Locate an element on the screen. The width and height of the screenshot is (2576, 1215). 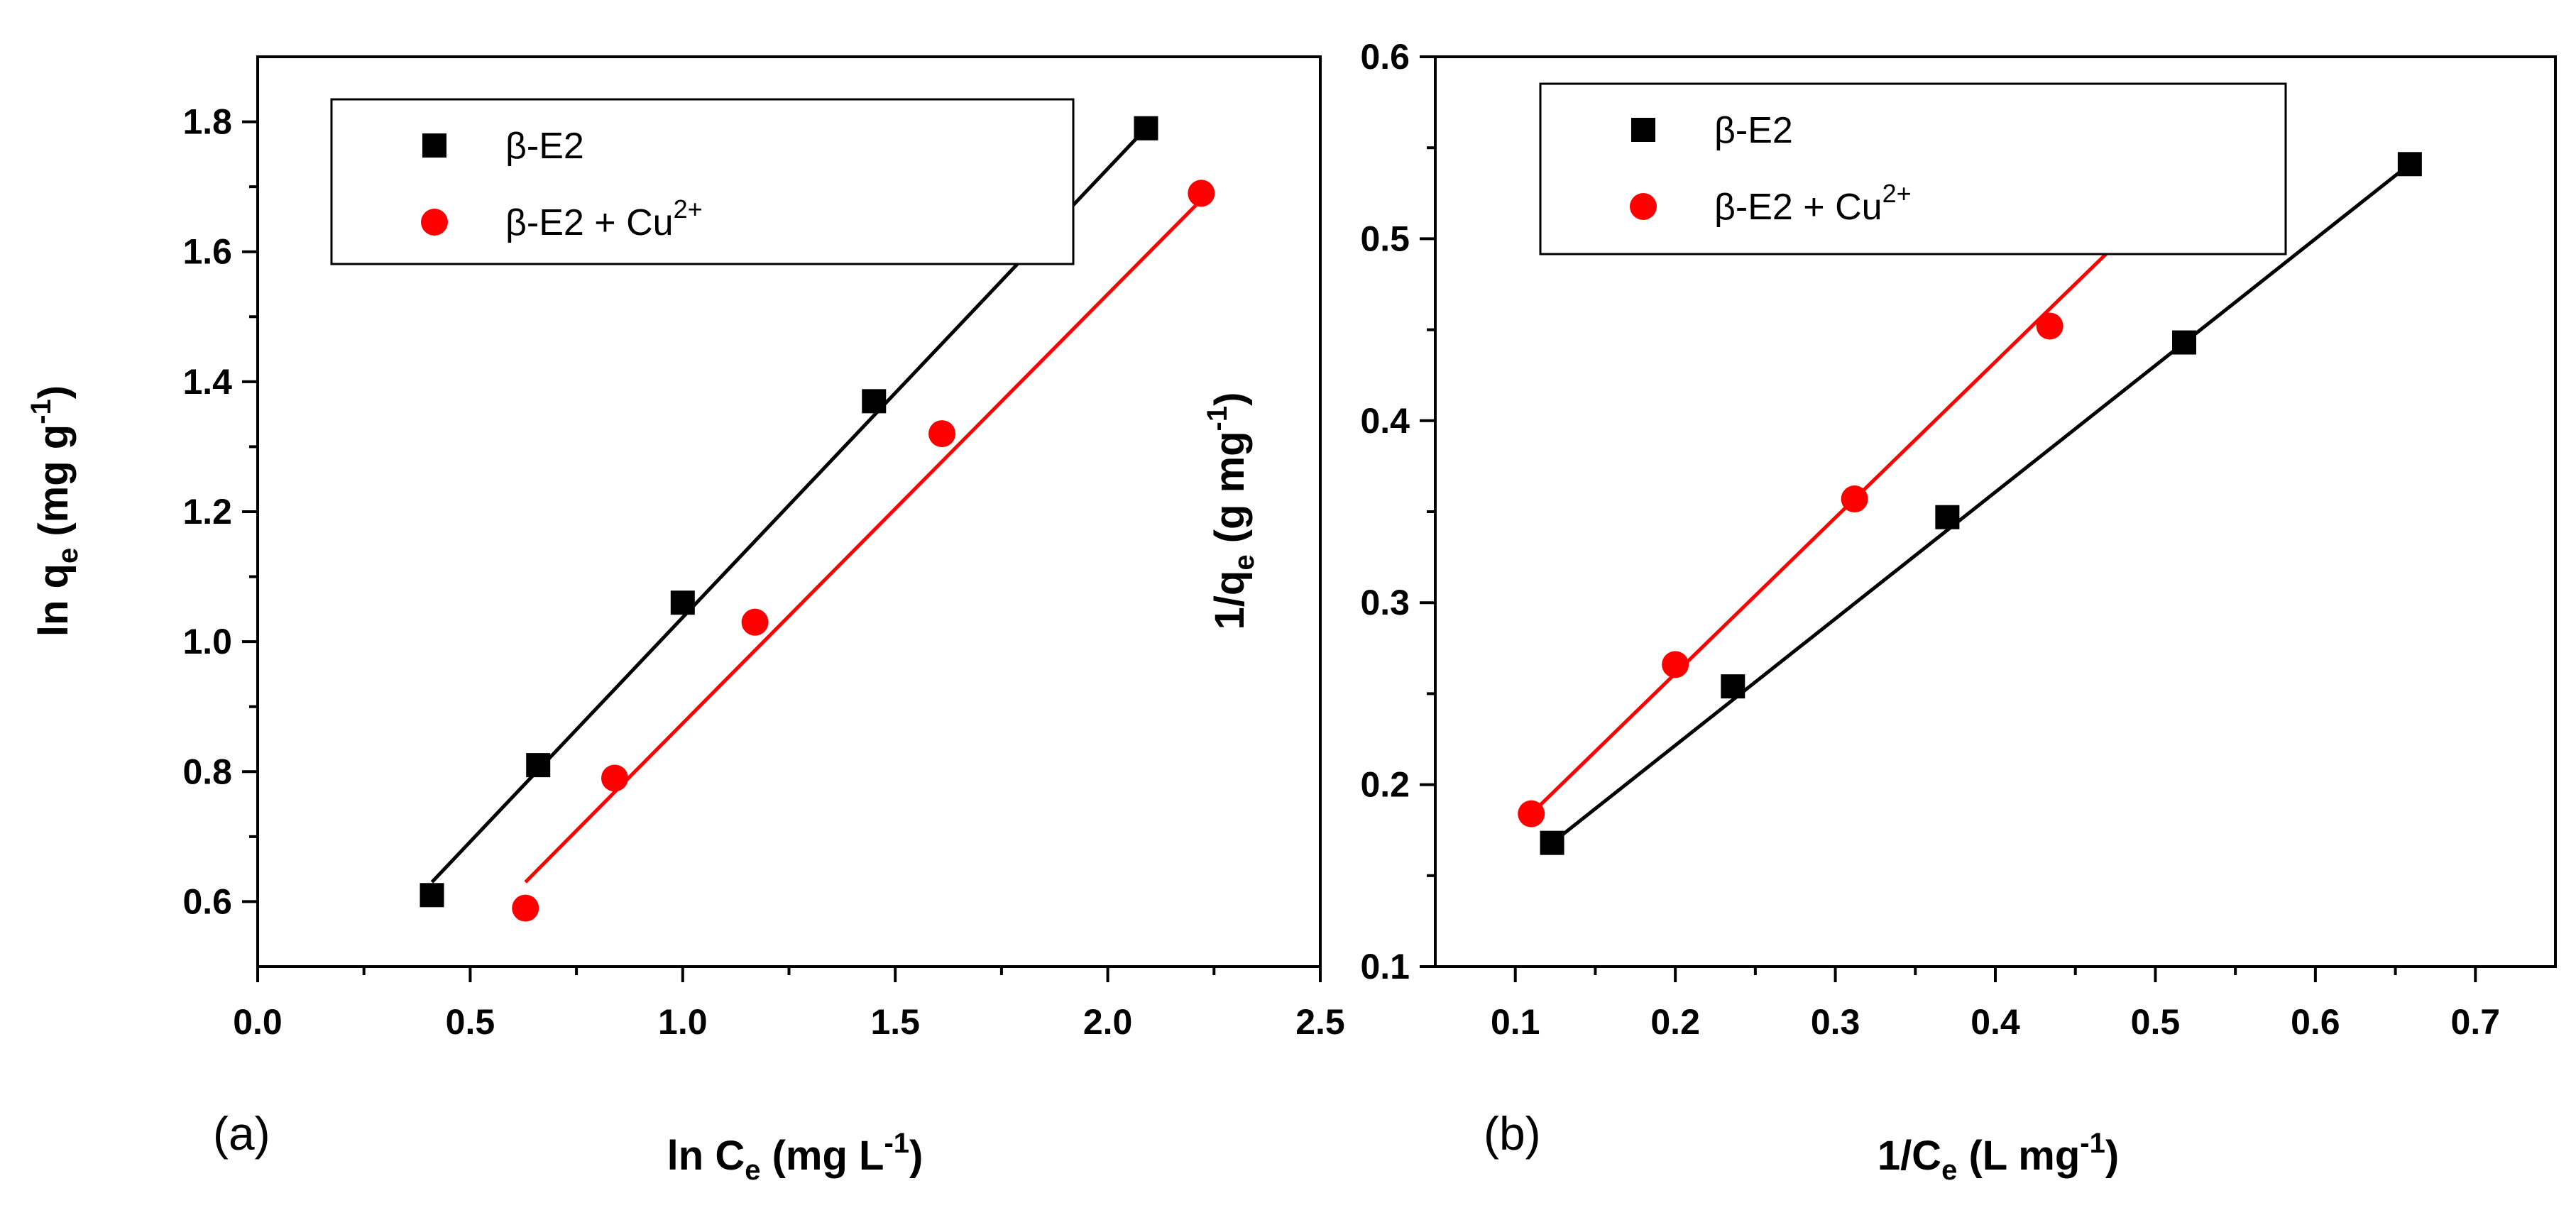
y-axis-label-unit: (mg g is located at coordinates (54, 486).